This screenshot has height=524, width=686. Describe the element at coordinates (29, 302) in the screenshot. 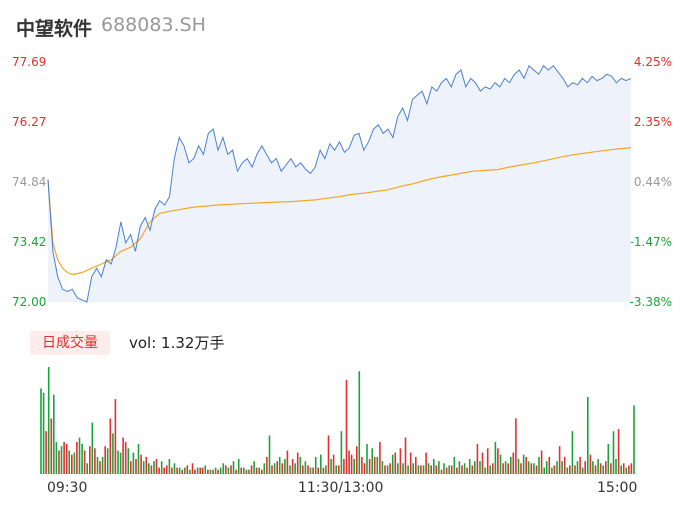

I see `price-tick-bottom: 72.00` at that location.